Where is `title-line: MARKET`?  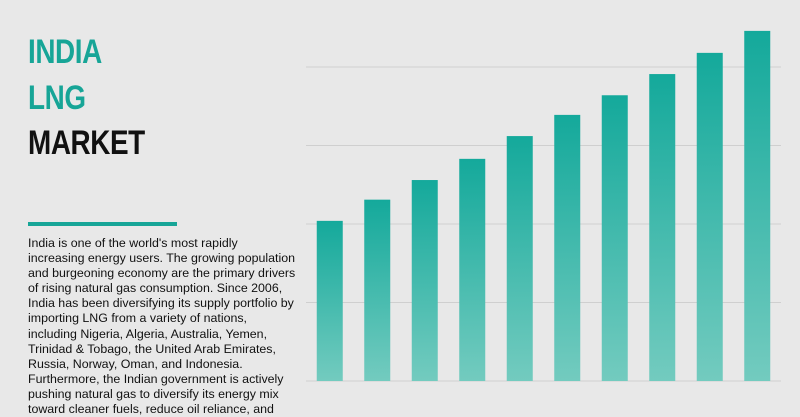 title-line: MARKET is located at coordinates (86, 143).